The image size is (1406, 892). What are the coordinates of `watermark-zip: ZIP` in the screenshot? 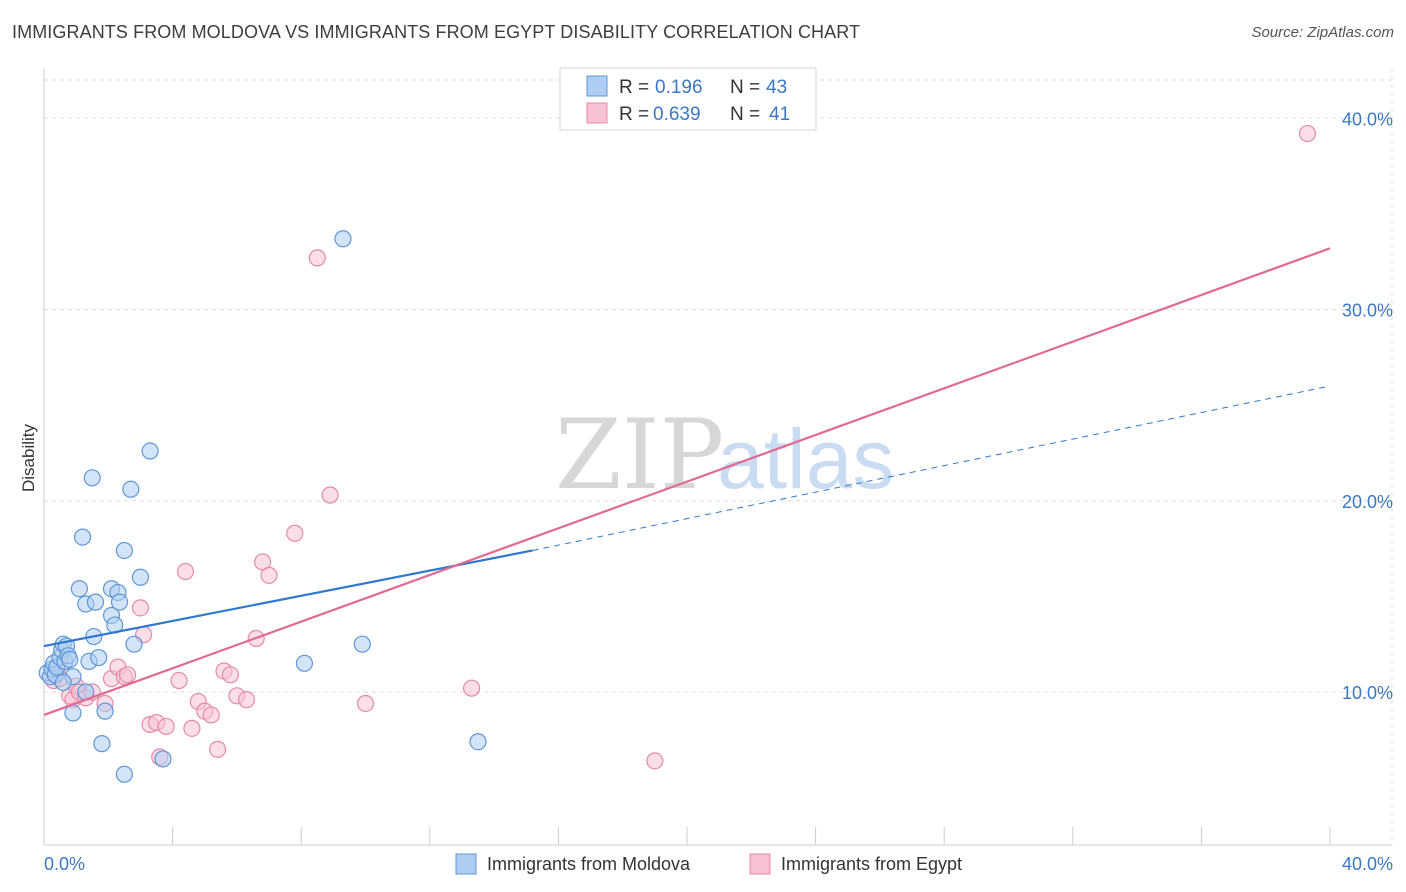 It's located at (639, 455).